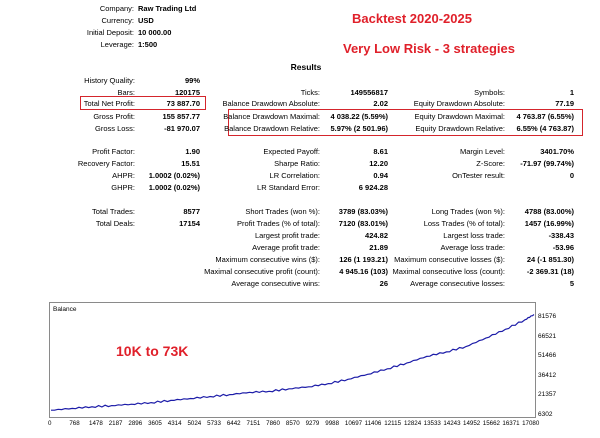 This screenshot has width=600, height=438. I want to click on total-deals-value: 17154, so click(189, 223).